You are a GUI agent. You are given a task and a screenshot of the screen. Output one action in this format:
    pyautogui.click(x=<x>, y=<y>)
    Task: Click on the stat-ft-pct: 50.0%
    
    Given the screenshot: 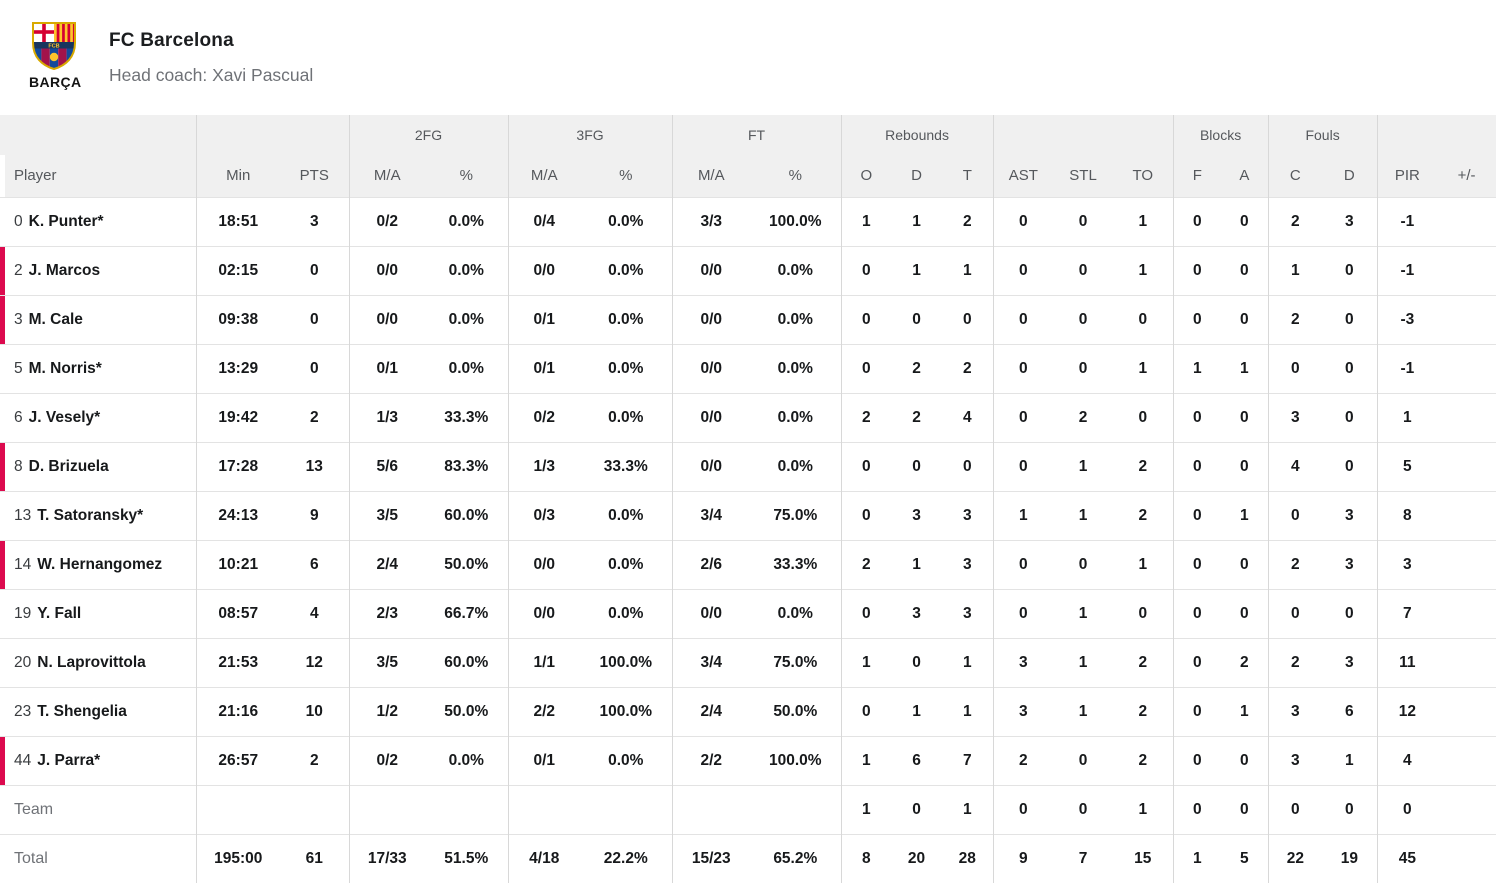 What is the action you would take?
    pyautogui.click(x=796, y=711)
    